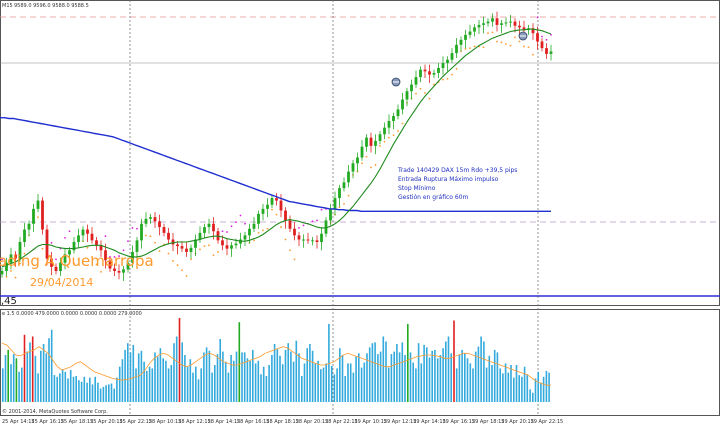 The height and width of the screenshot is (426, 720). I want to click on exit-marker-icon, so click(523, 36).